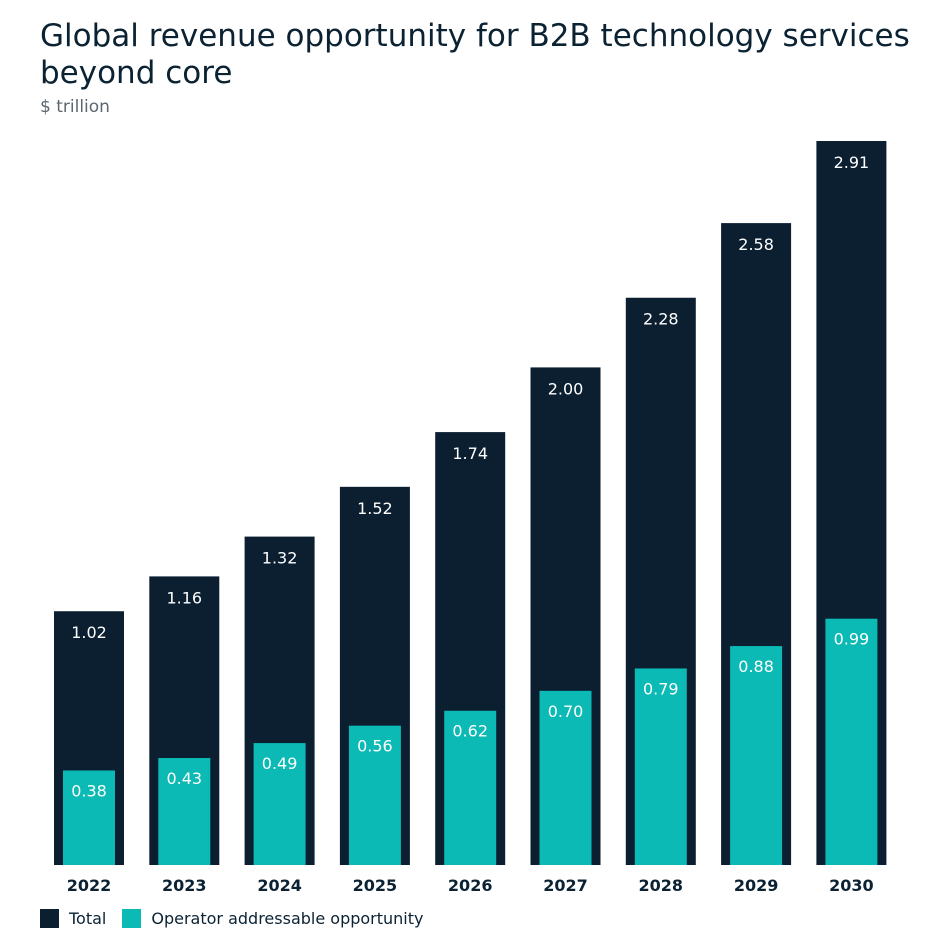 This screenshot has height=940, width=934. Describe the element at coordinates (132, 918) in the screenshot. I see `legend-swatch-operator` at that location.